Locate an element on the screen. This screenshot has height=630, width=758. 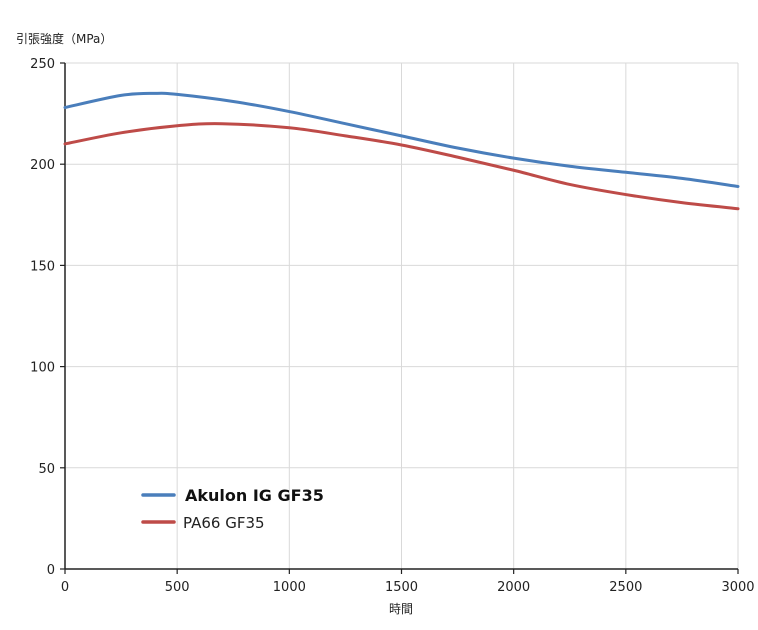
legend-label-pa66-gf35: PA66 GF35 is located at coordinates (224, 523).